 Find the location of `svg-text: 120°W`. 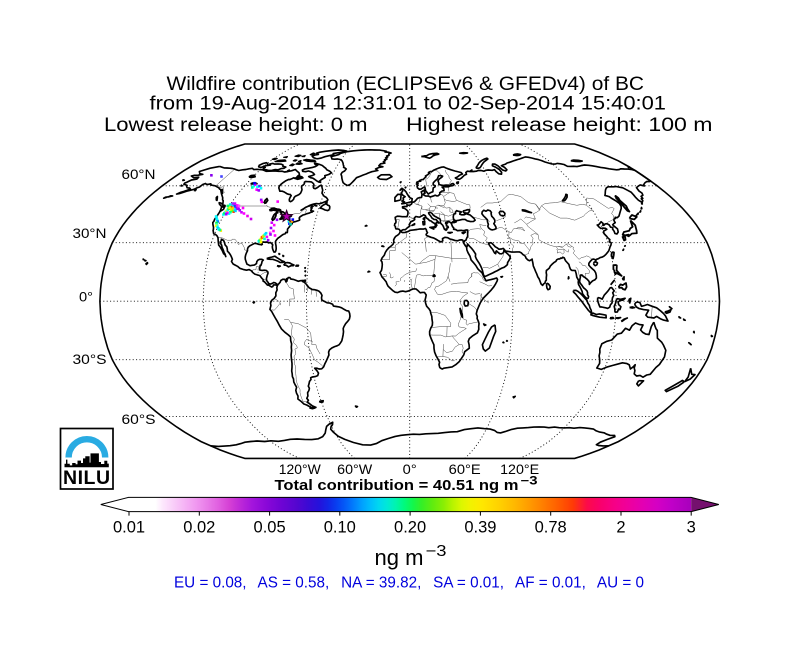

svg-text: 120°W is located at coordinates (300, 469).